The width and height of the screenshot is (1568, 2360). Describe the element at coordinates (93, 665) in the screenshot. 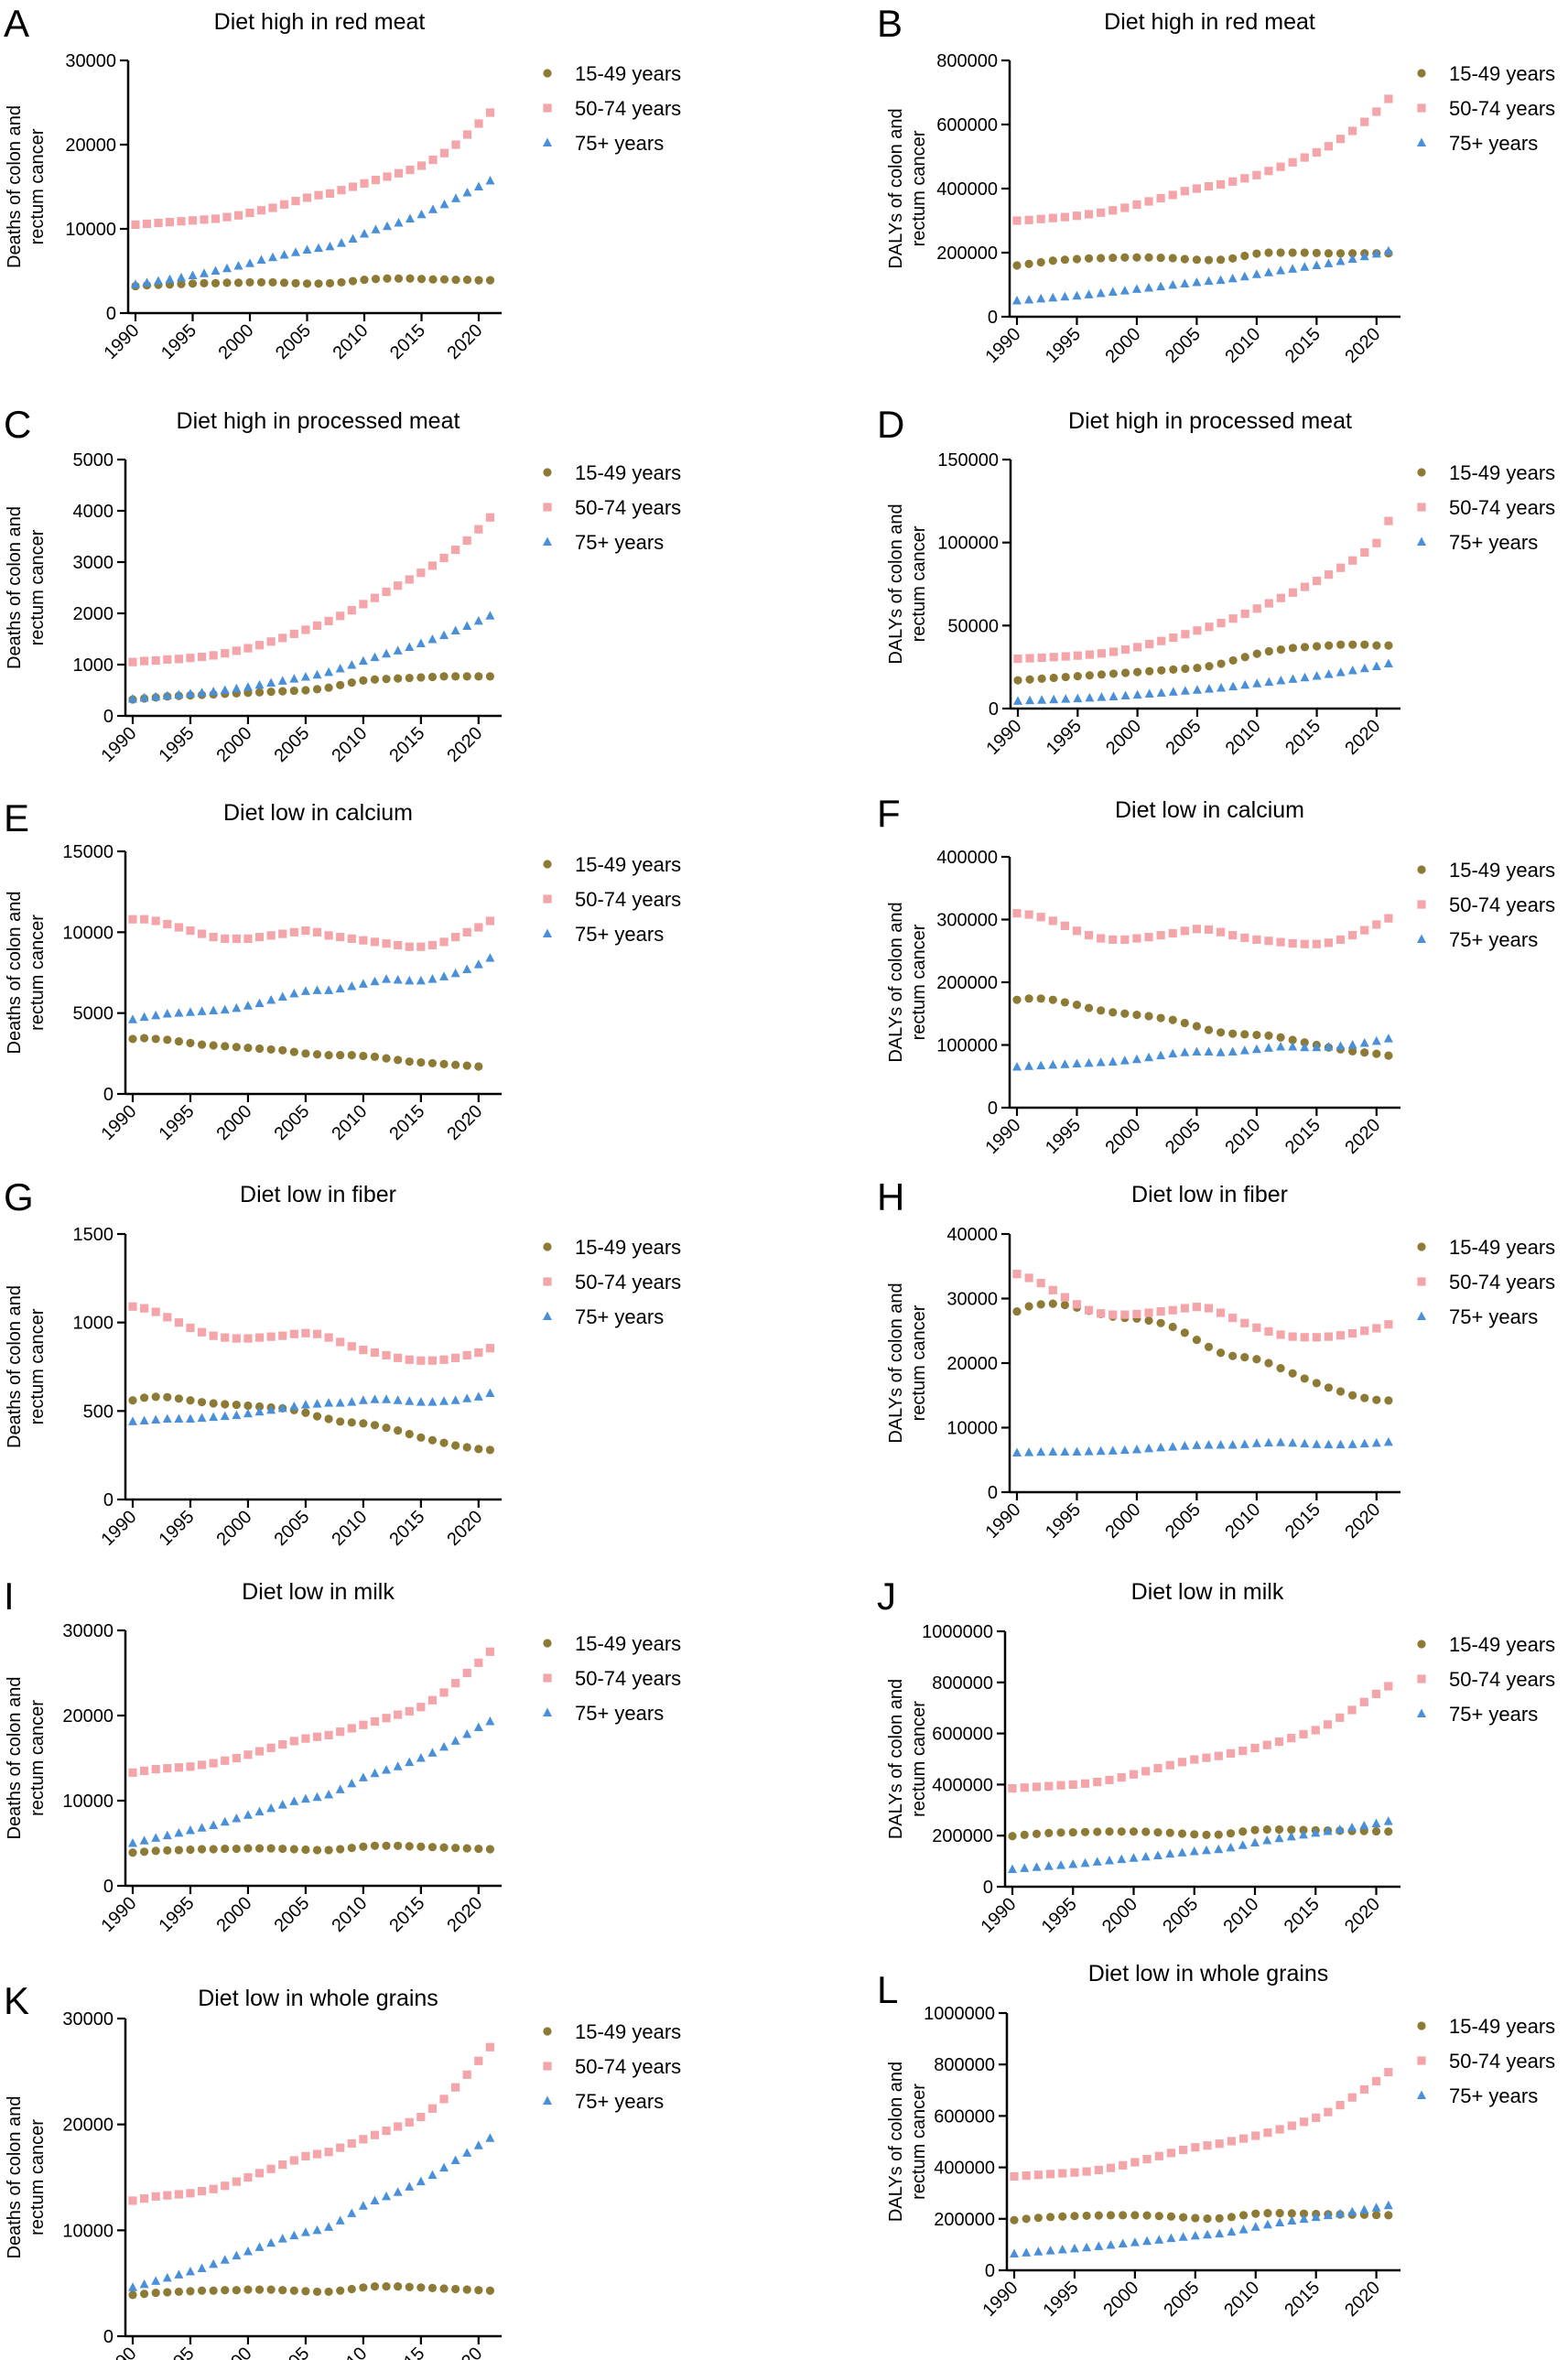

I see `y-tick-label: 1000` at that location.